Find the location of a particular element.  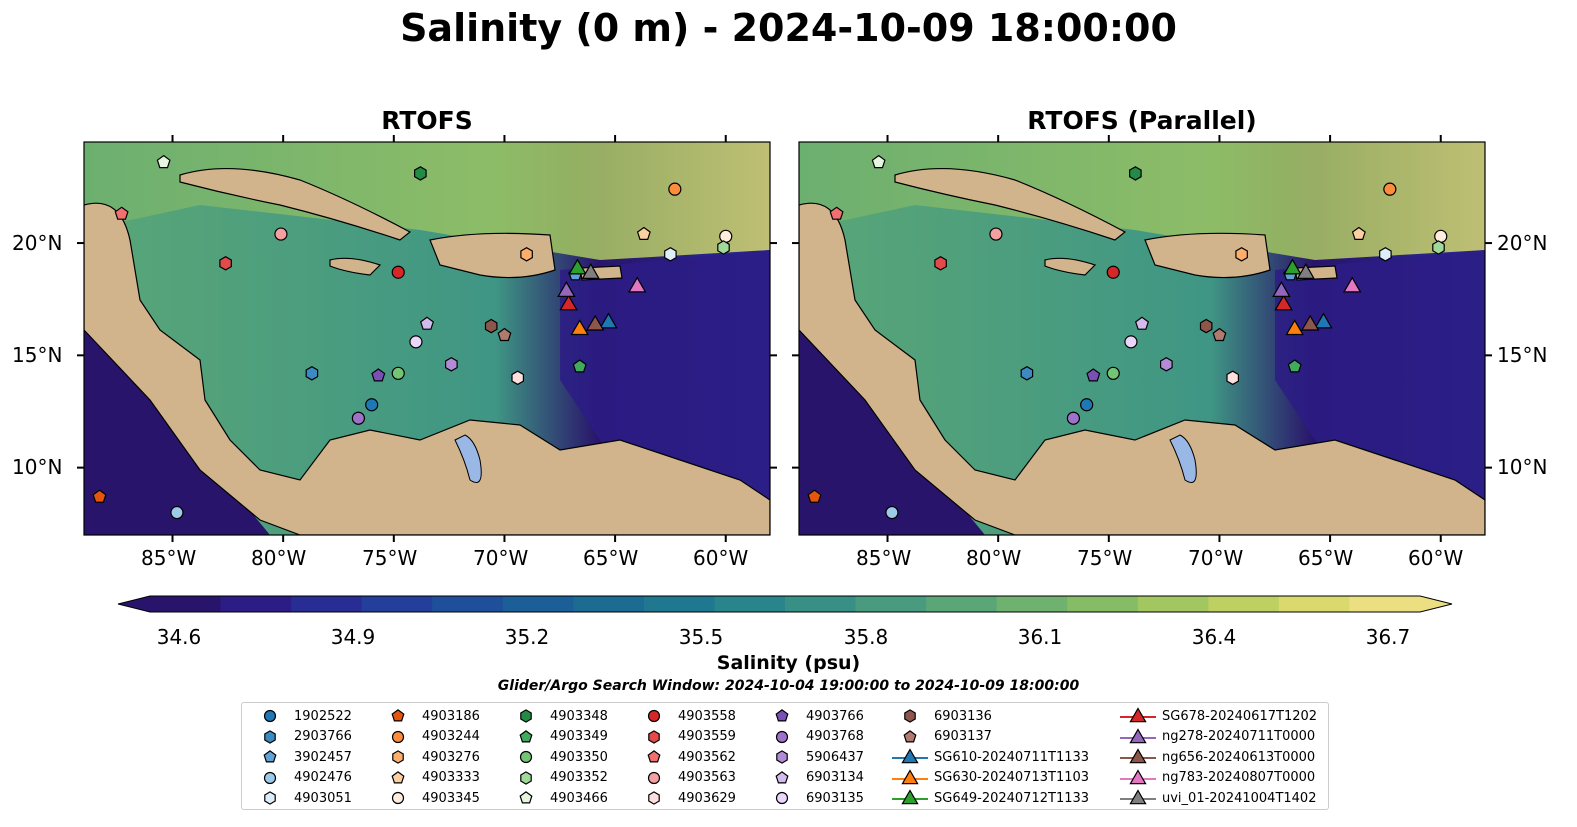

obs-marker-4903244-panel1 is located at coordinates (1390, 189).